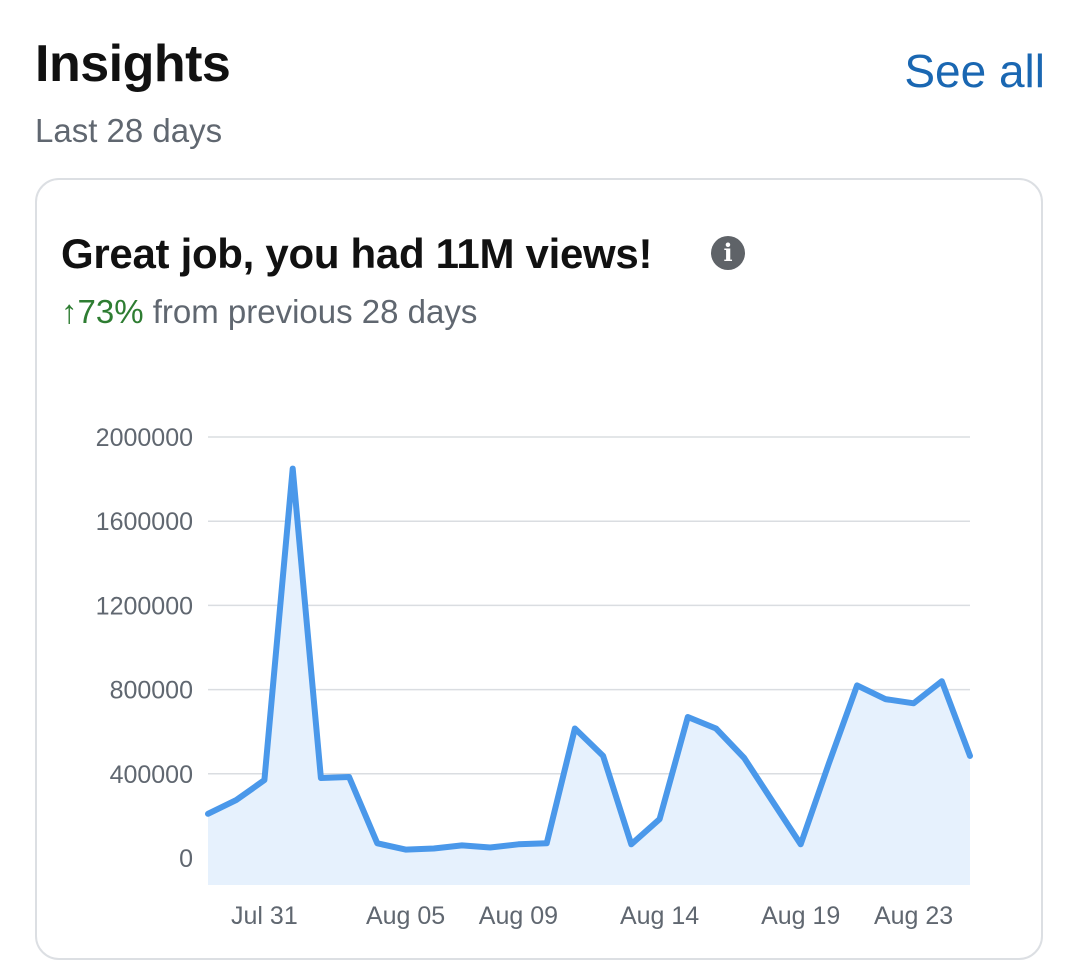  Describe the element at coordinates (518, 916) in the screenshot. I see `x-tick-label: Aug 09` at that location.